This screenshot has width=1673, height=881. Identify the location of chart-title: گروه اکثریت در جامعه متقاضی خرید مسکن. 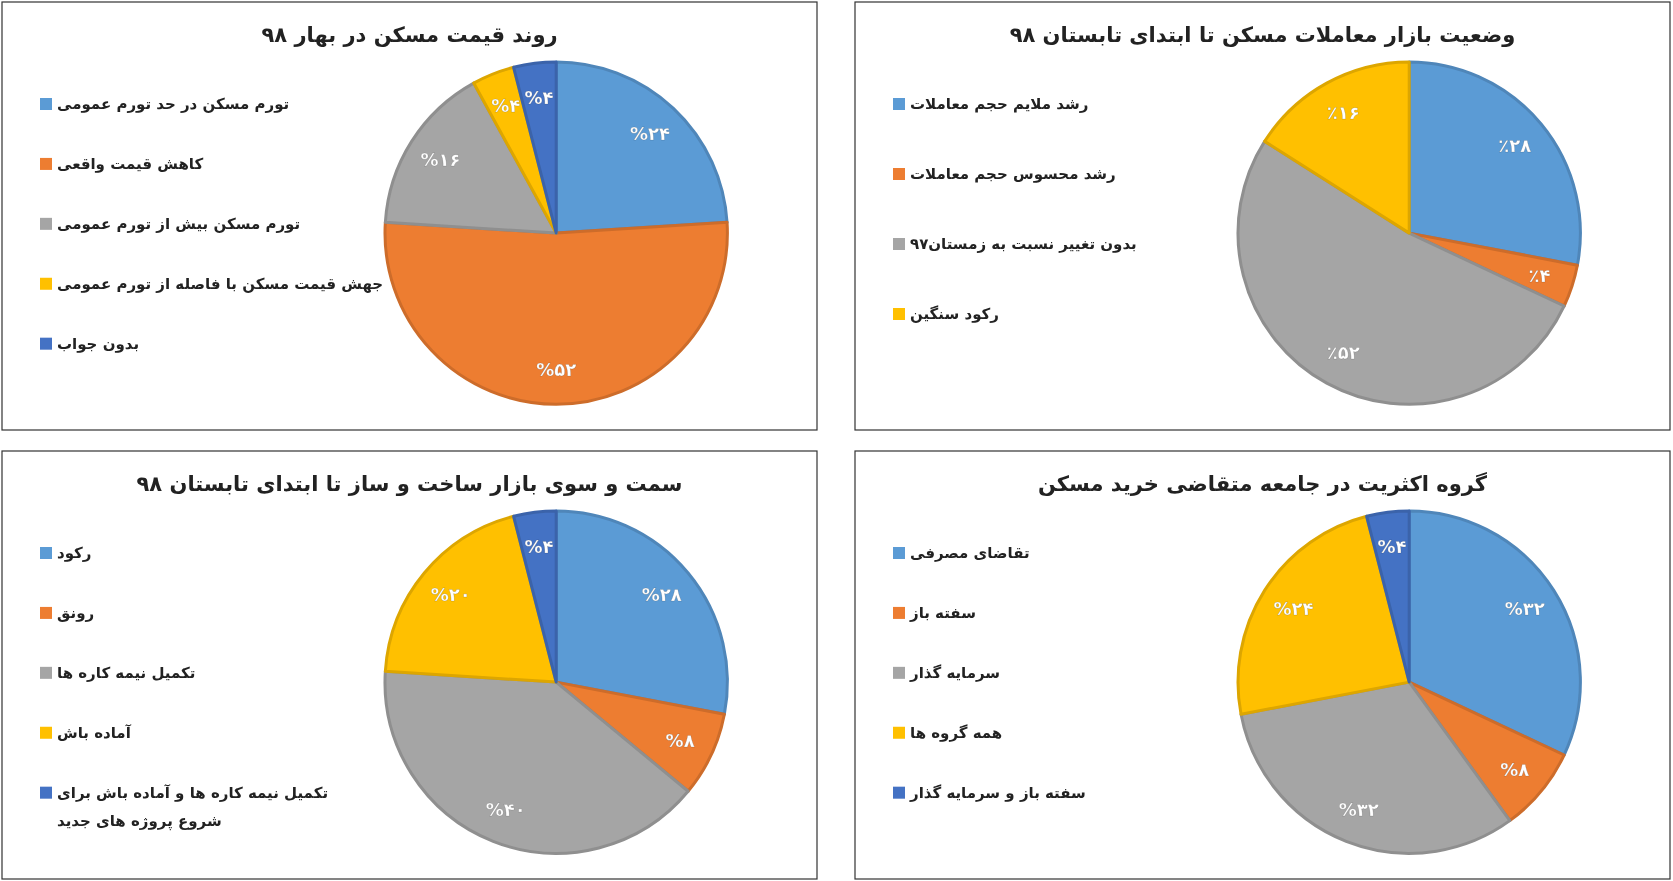
(1262, 483).